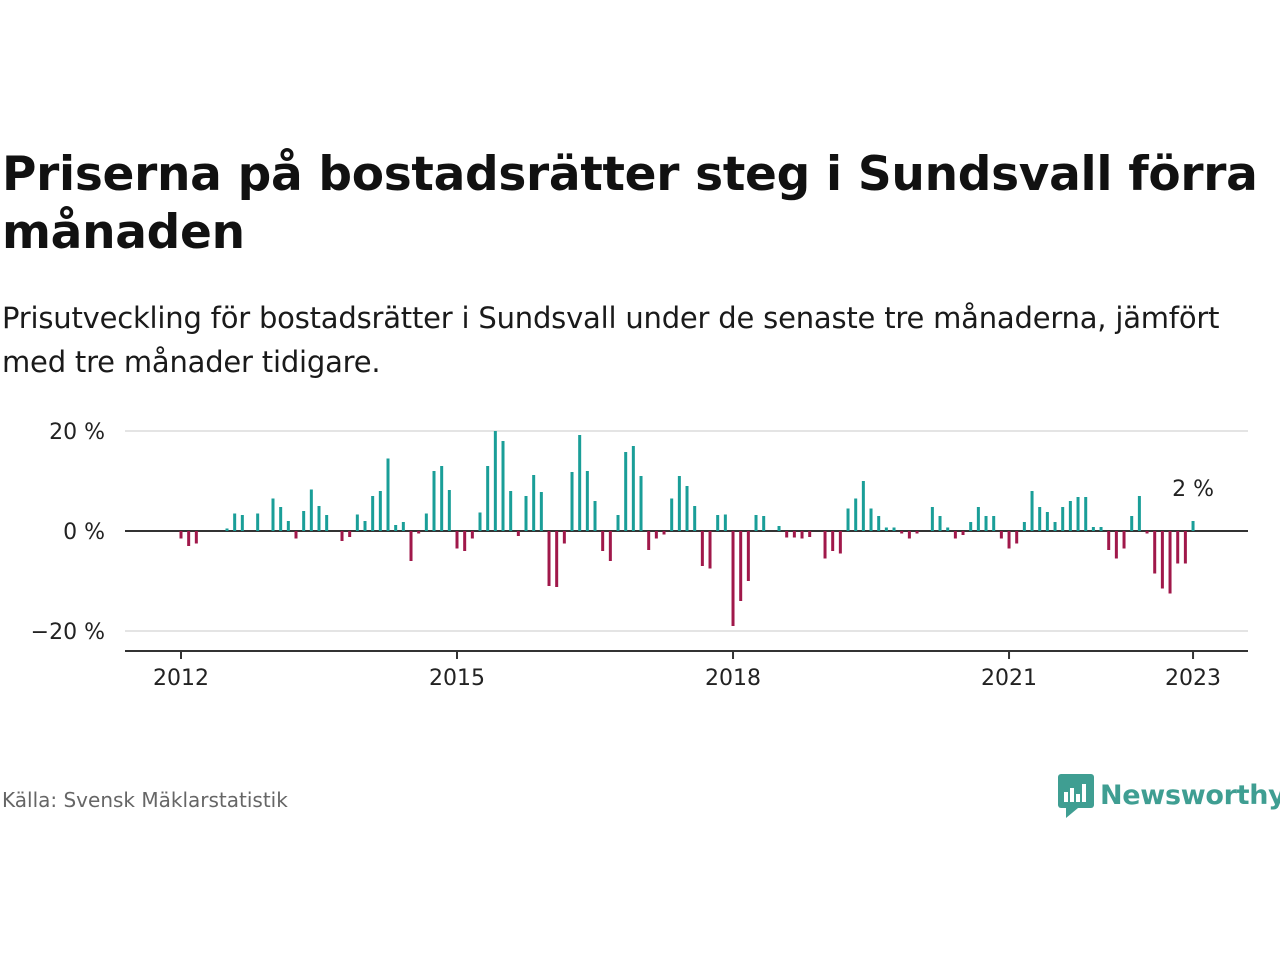  What do you see at coordinates (1076, 796) in the screenshot?
I see `newsworthy-chart-bubble-icon` at bounding box center [1076, 796].